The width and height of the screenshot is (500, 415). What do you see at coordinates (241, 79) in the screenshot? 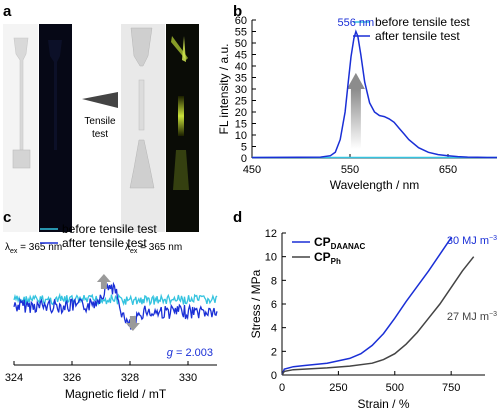
I see `y-tick-label-b: 35` at bounding box center [241, 79].